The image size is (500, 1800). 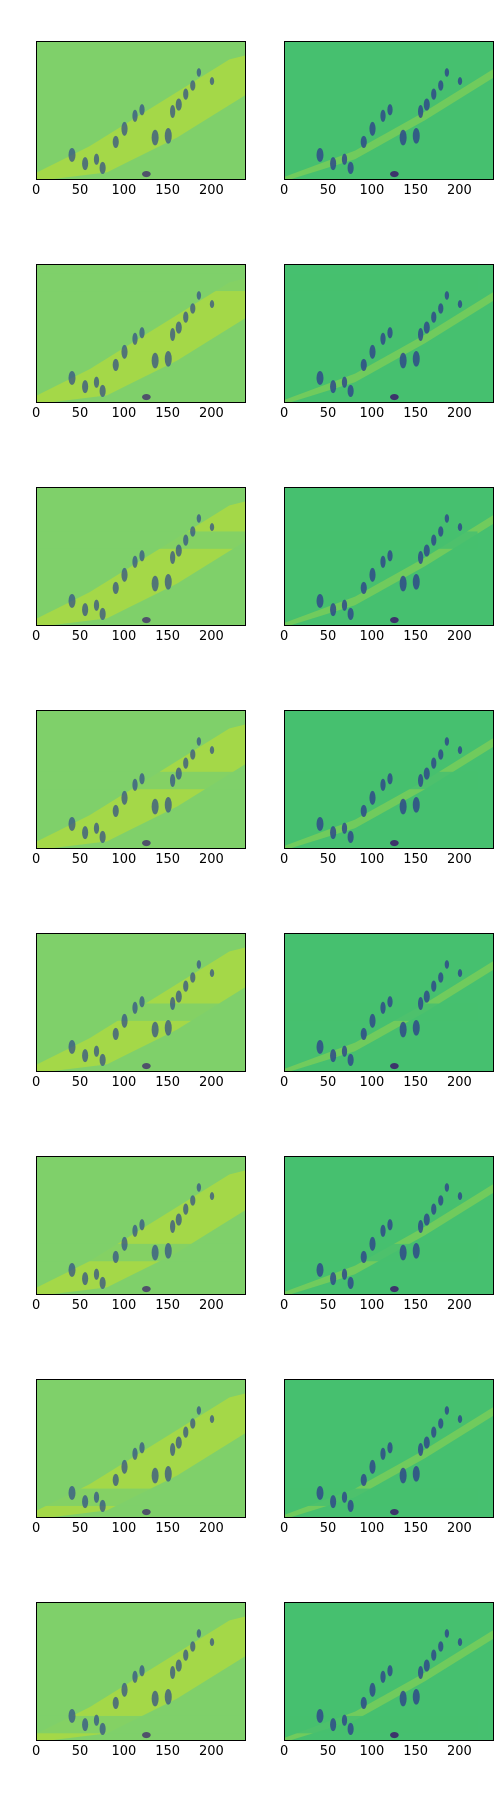 I want to click on x-tick-label: 50, so click(x=328, y=190).